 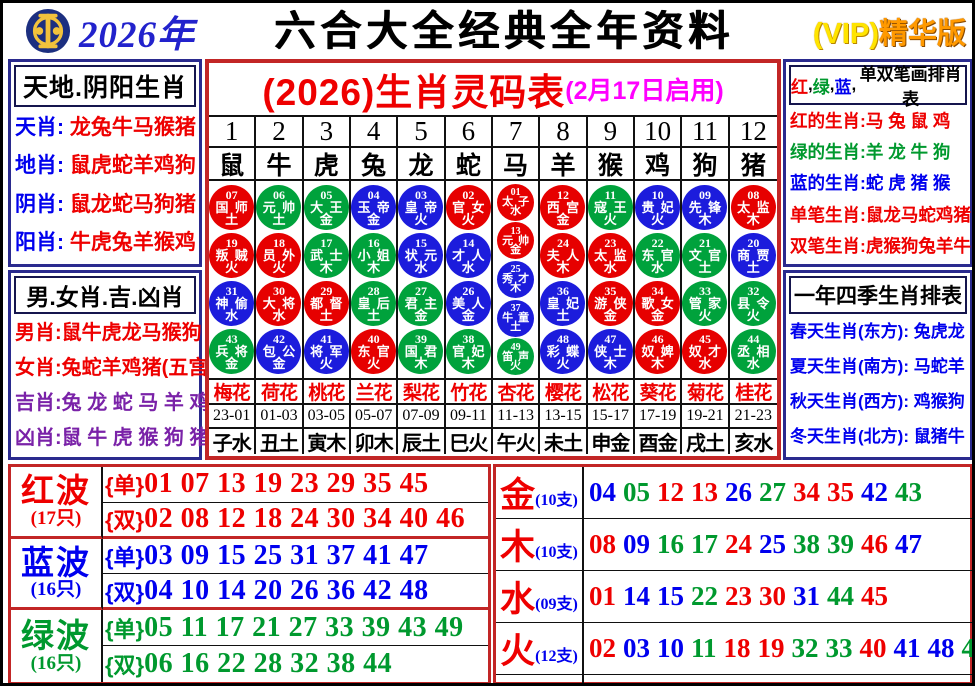 What do you see at coordinates (280, 441) in the screenshot?
I see `branch-cell: 丑土` at bounding box center [280, 441].